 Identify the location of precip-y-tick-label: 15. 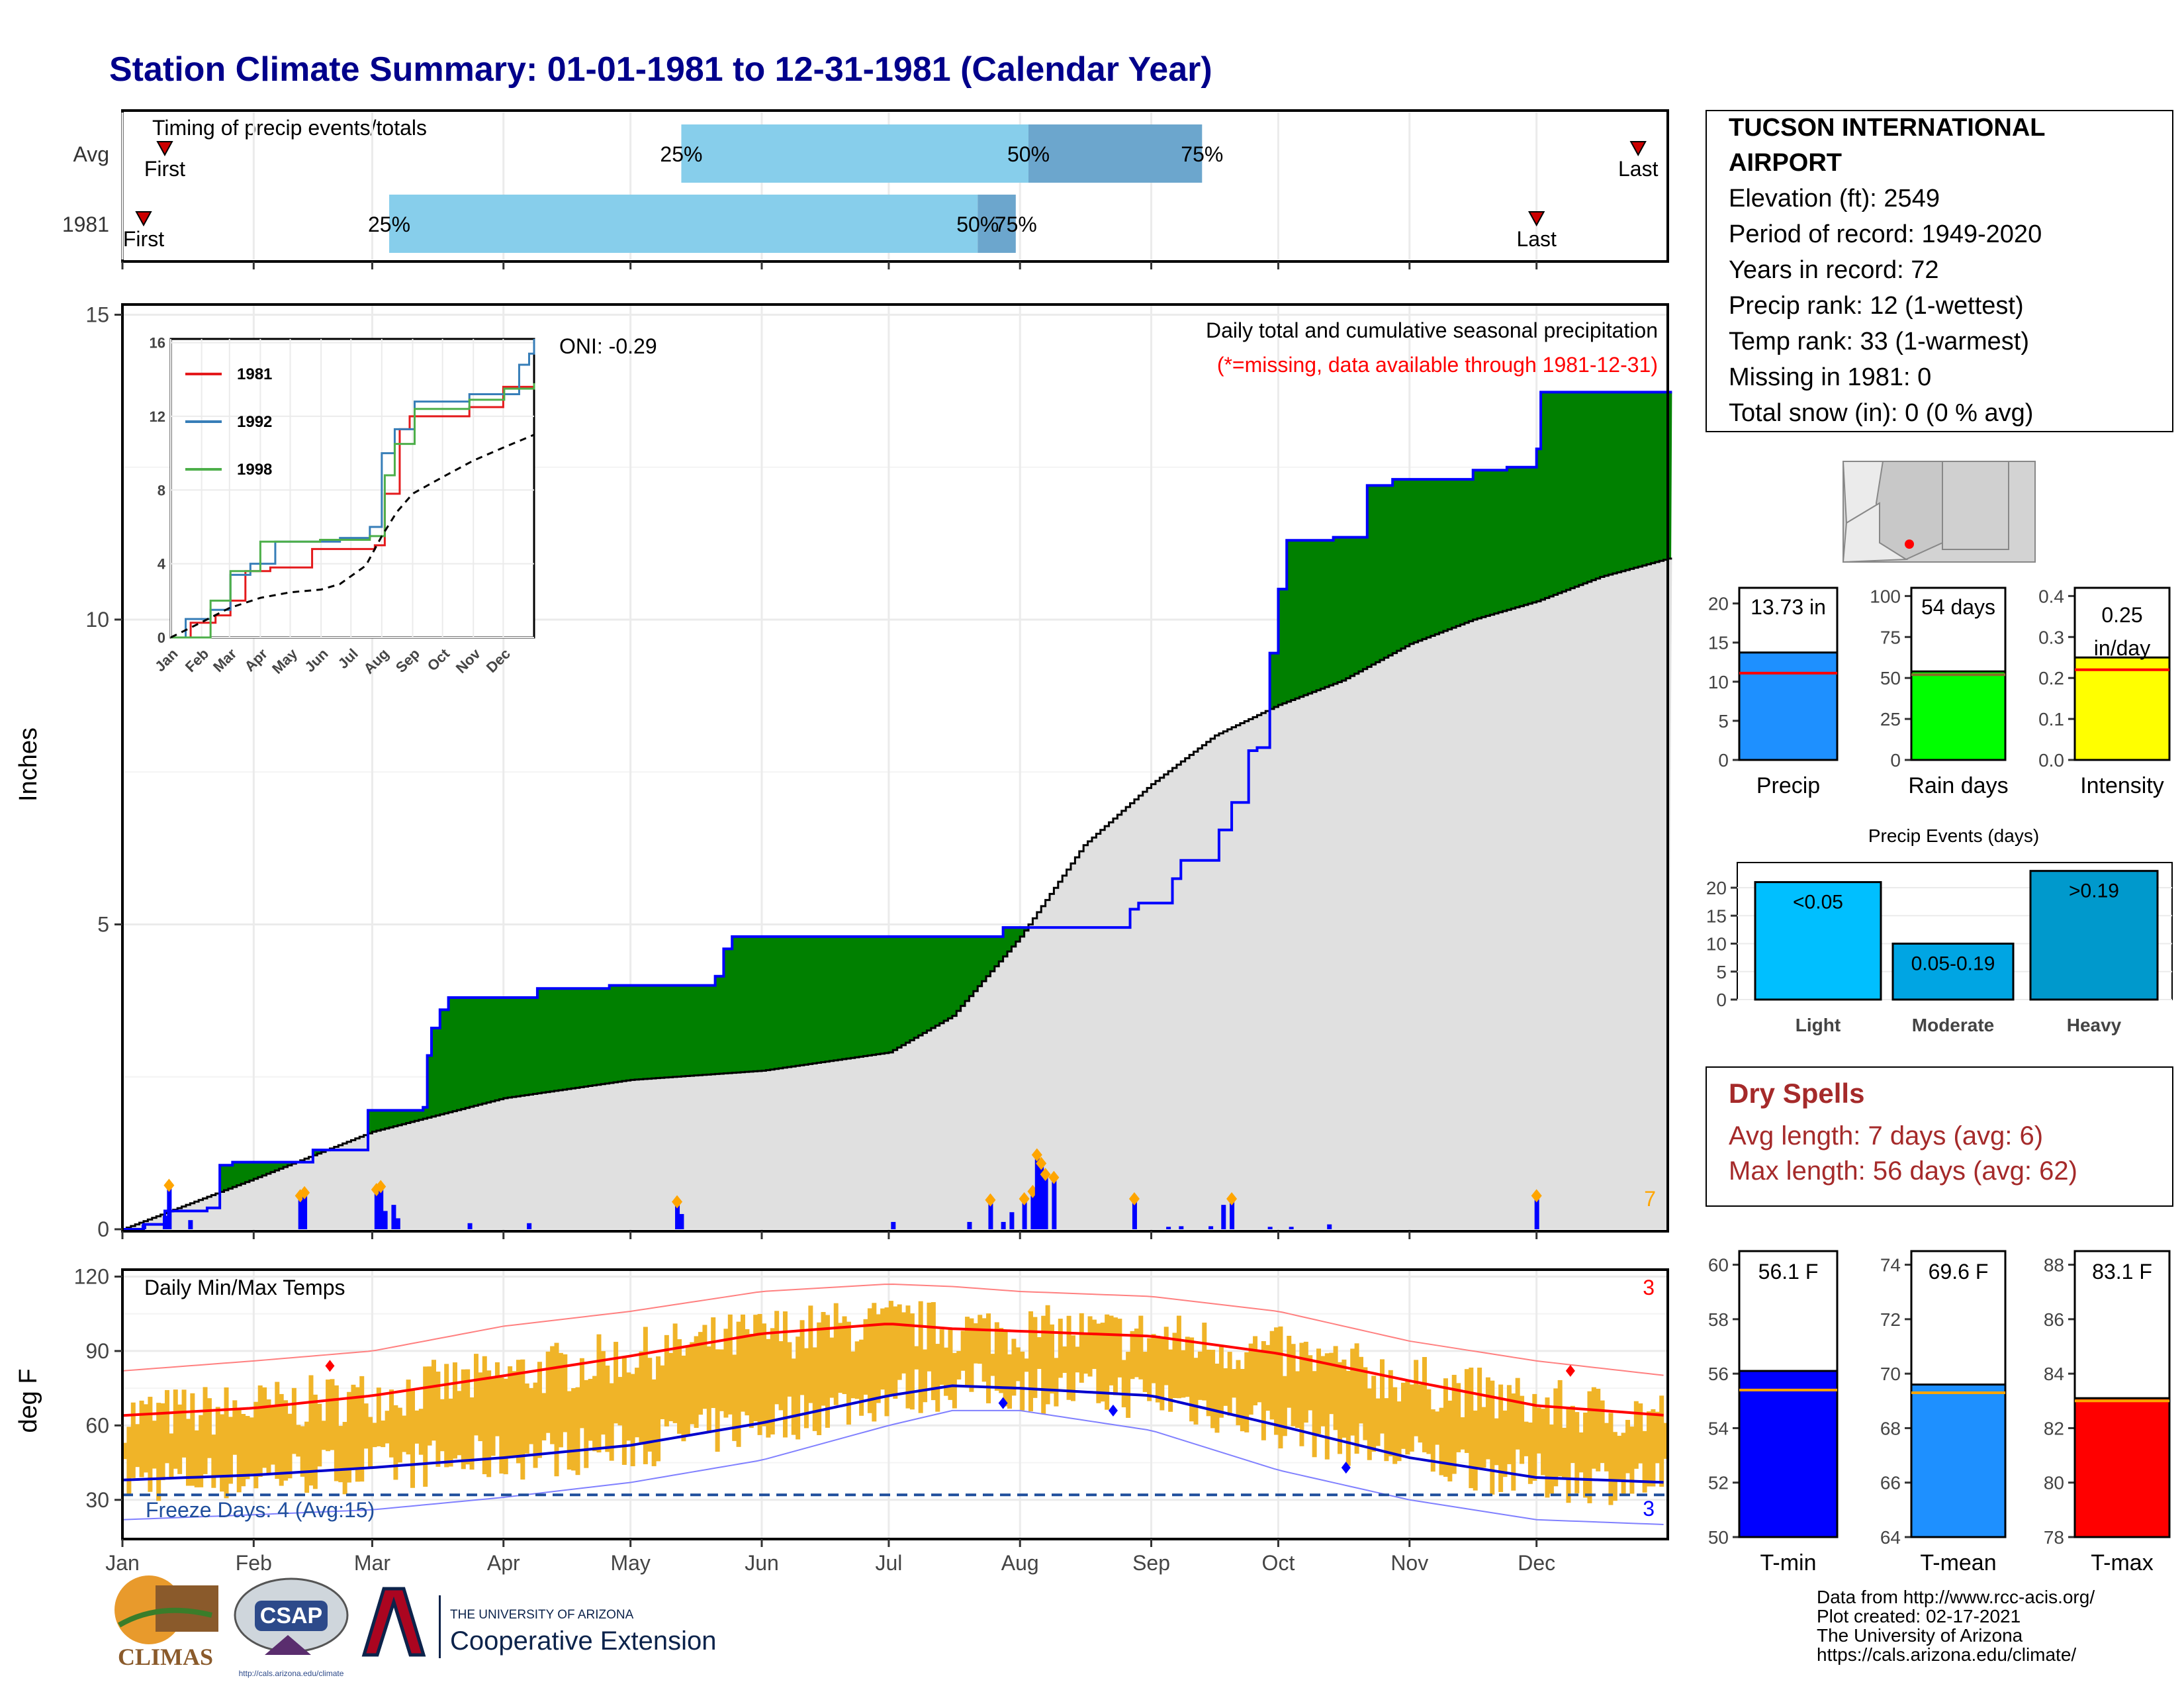
(97, 314).